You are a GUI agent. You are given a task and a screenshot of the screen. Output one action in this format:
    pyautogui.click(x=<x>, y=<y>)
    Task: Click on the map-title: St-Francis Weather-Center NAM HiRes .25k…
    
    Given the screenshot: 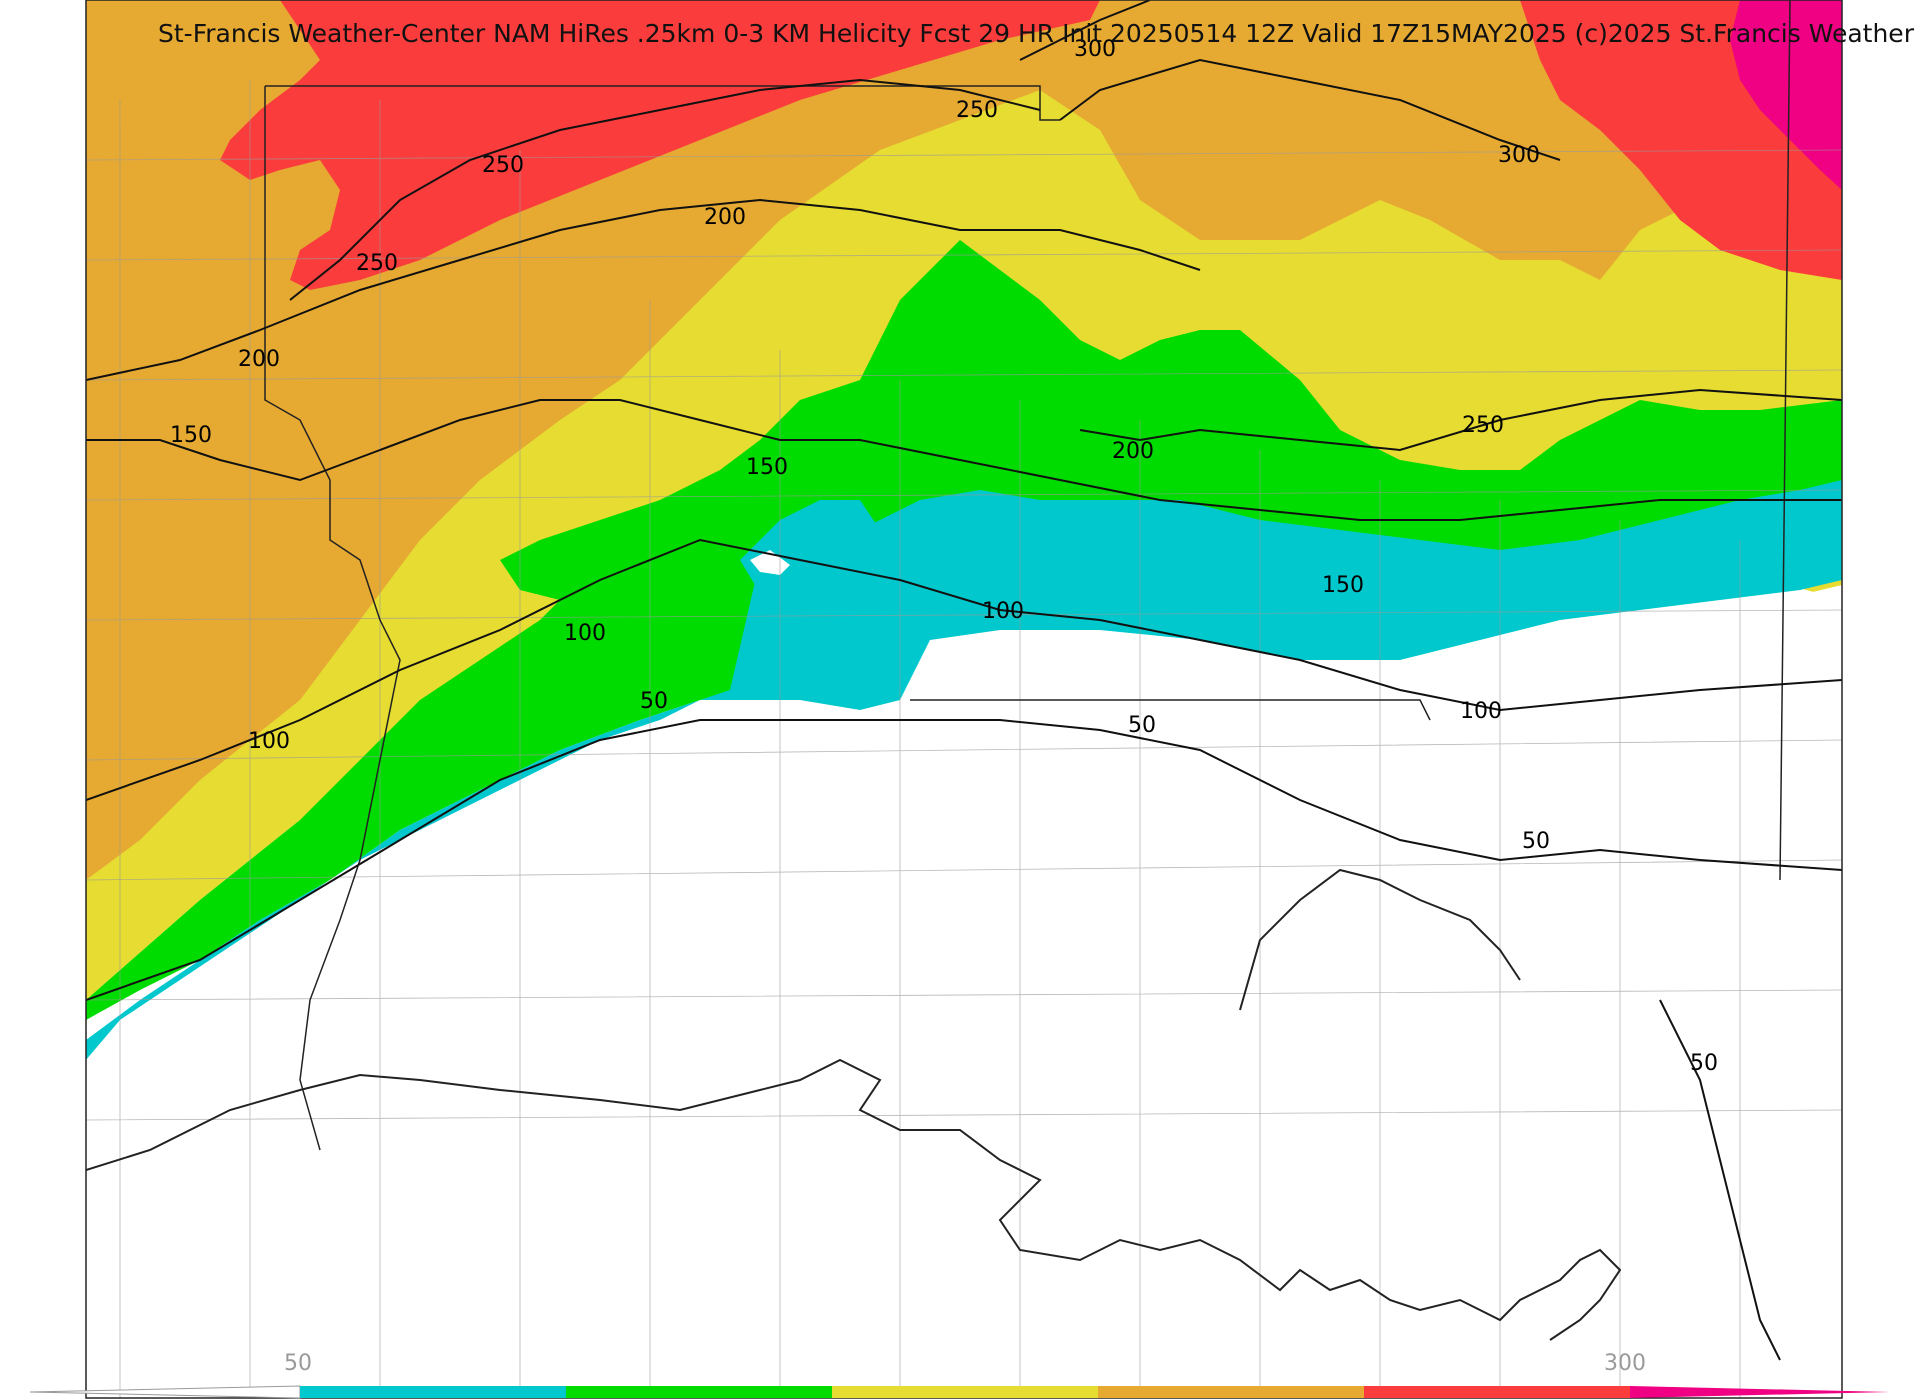 What is the action you would take?
    pyautogui.click(x=1036, y=33)
    